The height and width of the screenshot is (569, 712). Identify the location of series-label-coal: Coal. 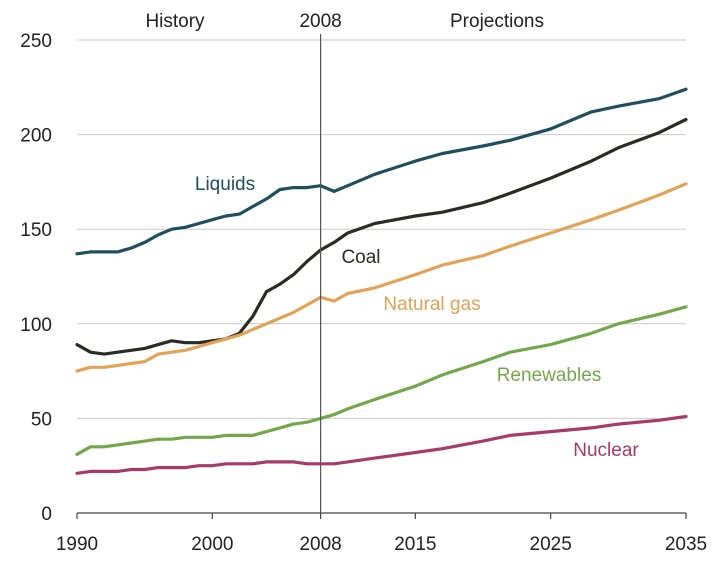
(360, 257).